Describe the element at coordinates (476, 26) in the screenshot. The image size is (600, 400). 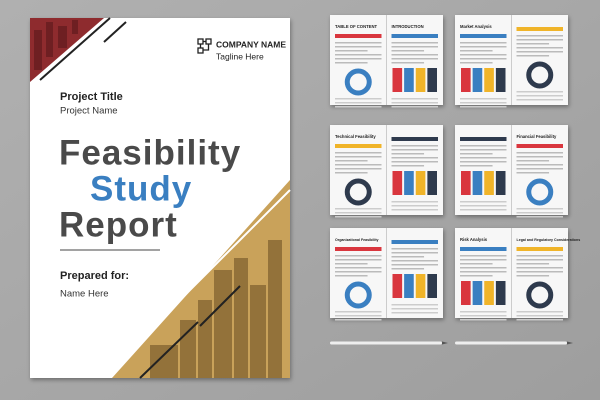
I see `spread-heading: Market Analysis` at that location.